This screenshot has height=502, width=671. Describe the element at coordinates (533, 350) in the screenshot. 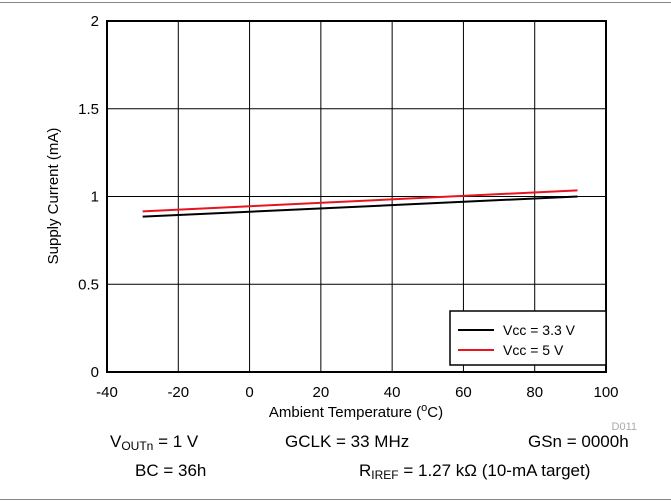

I see `legend-label-2: Vcc = 5 V` at that location.